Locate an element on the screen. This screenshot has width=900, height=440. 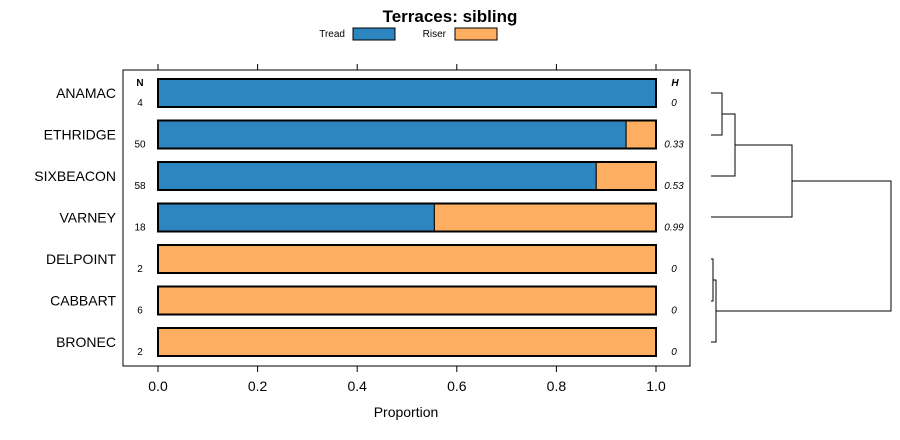
bar-riser-cabbart is located at coordinates (407, 300).